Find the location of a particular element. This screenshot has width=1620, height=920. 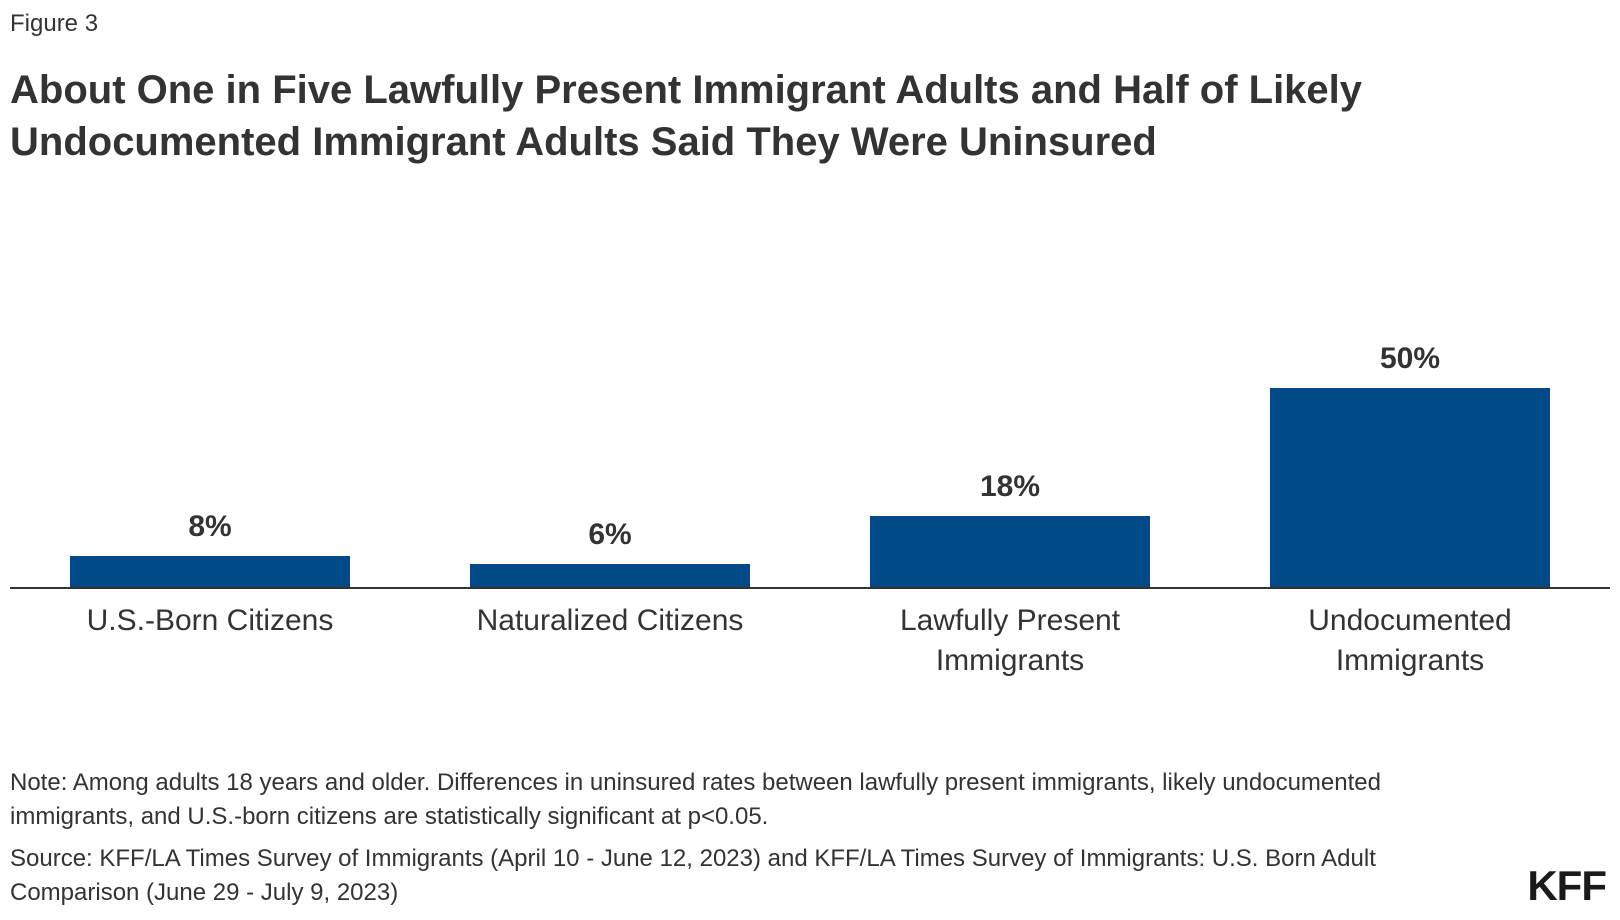

category-label-line: Lawfully Present is located at coordinates (1010, 620).